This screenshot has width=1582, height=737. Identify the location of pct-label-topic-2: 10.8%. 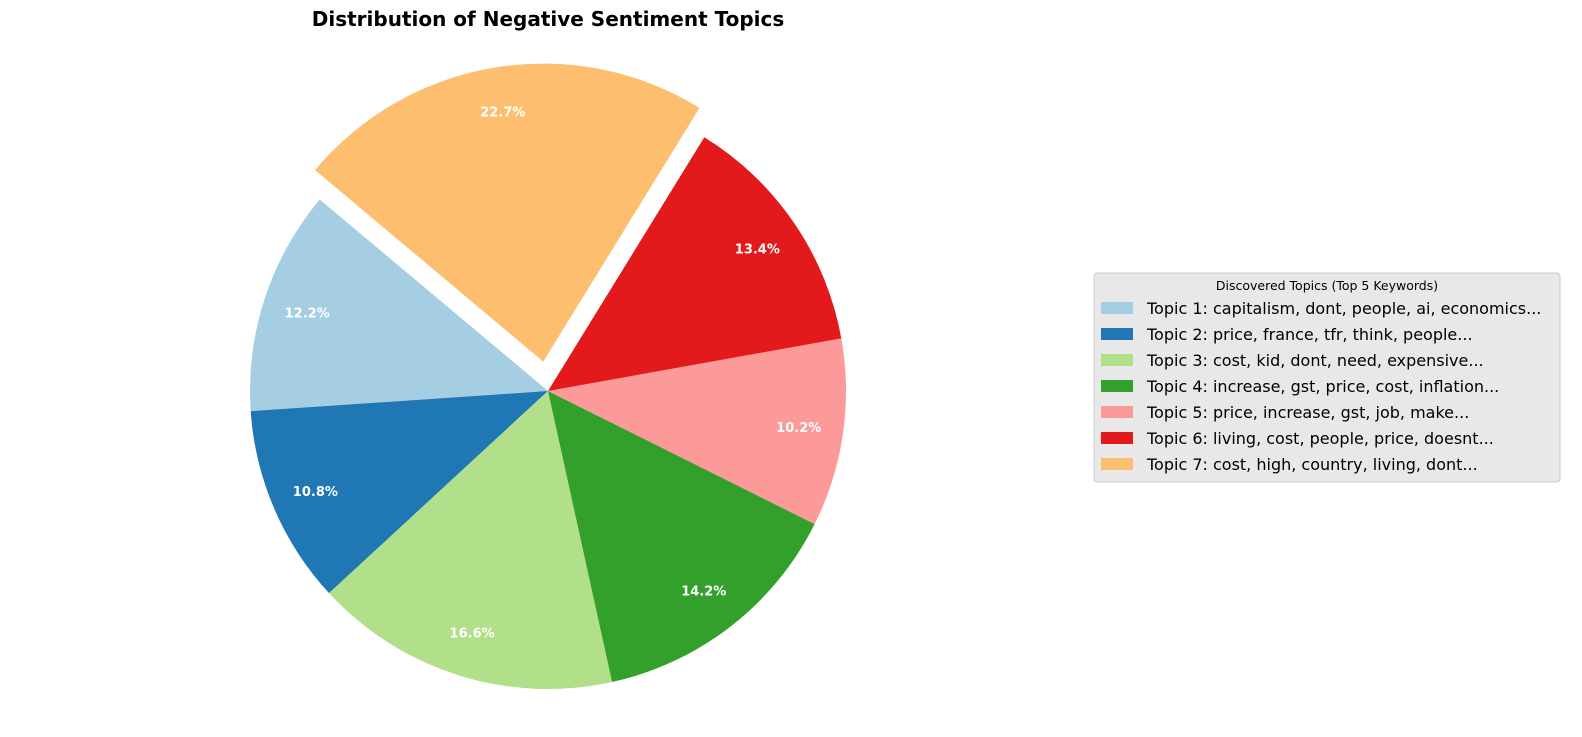
(315, 492).